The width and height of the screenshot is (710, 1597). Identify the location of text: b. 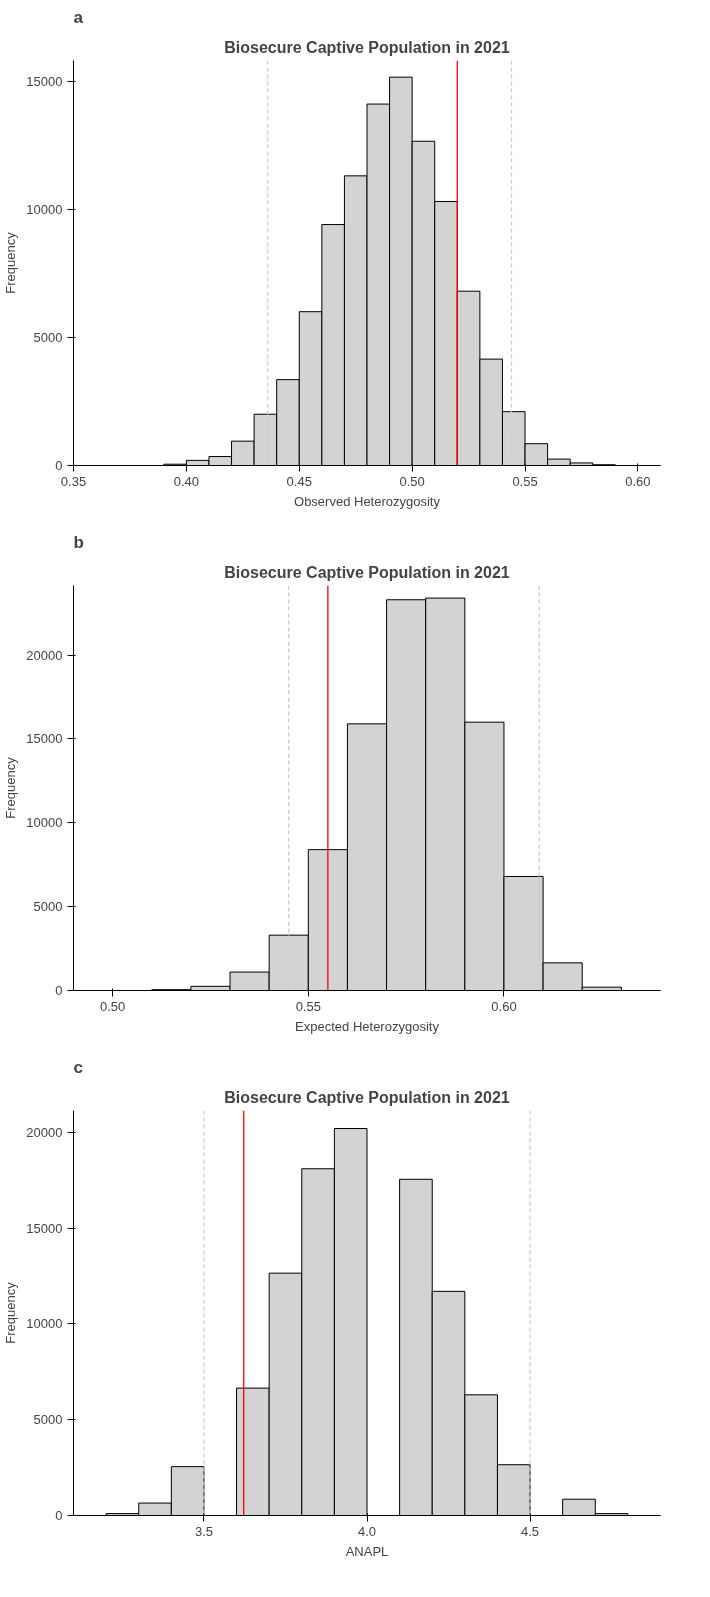
(78, 542).